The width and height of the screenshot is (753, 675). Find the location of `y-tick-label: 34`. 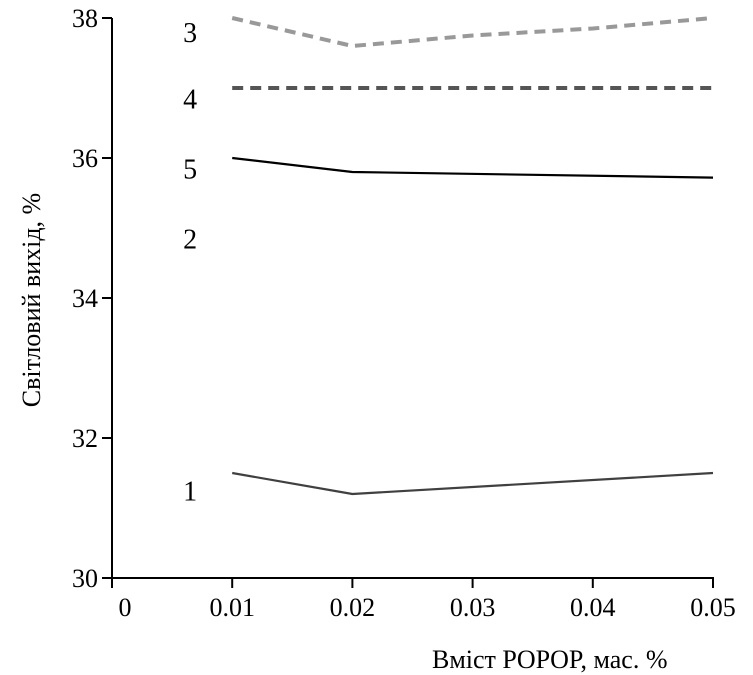

y-tick-label: 34 is located at coordinates (85, 298).